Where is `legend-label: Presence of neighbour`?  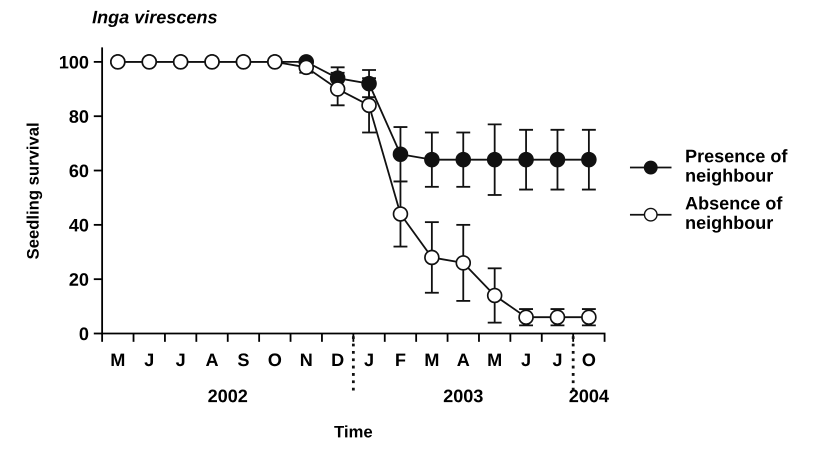 legend-label: Presence of neighbour is located at coordinates (737, 167).